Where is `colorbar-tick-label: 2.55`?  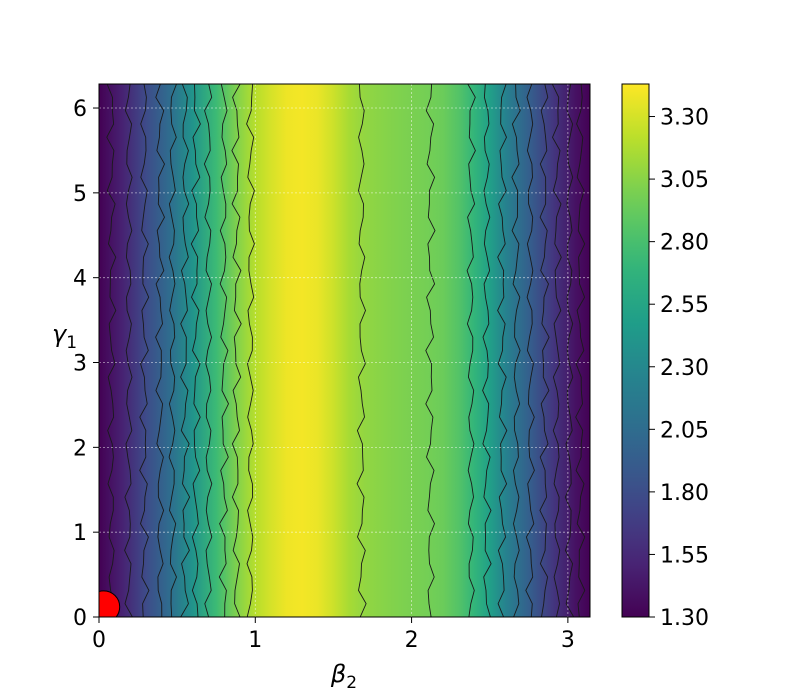 colorbar-tick-label: 2.55 is located at coordinates (684, 305).